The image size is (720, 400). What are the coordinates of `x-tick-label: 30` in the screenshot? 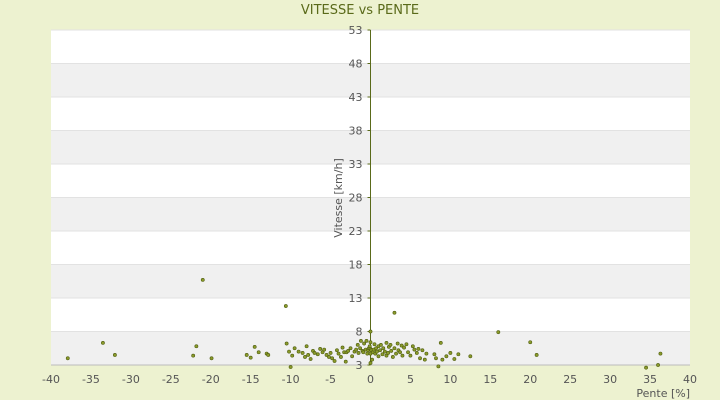 It's located at (610, 379).